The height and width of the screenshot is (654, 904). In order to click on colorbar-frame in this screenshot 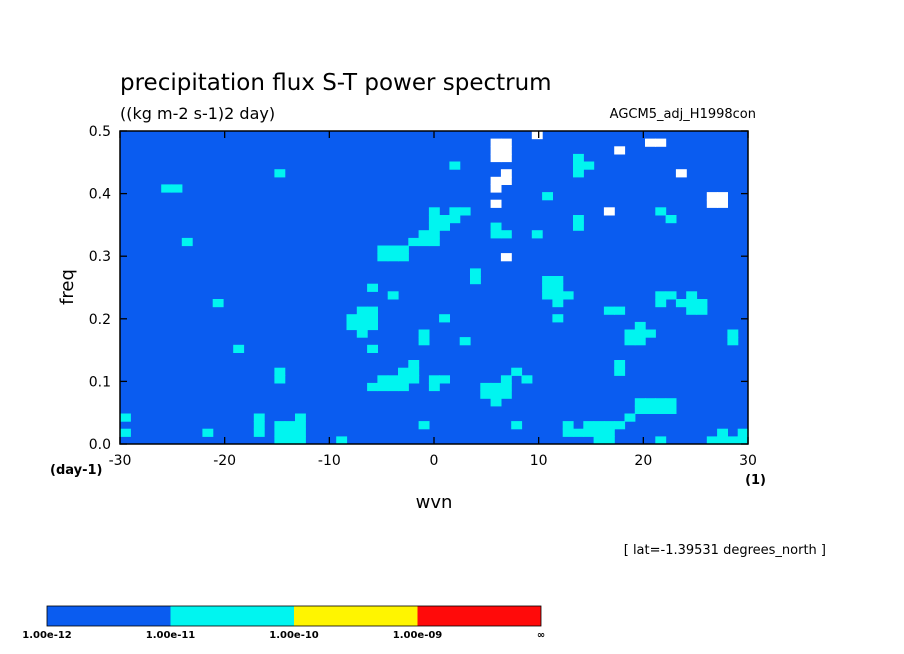, I will do `click(294, 616)`.